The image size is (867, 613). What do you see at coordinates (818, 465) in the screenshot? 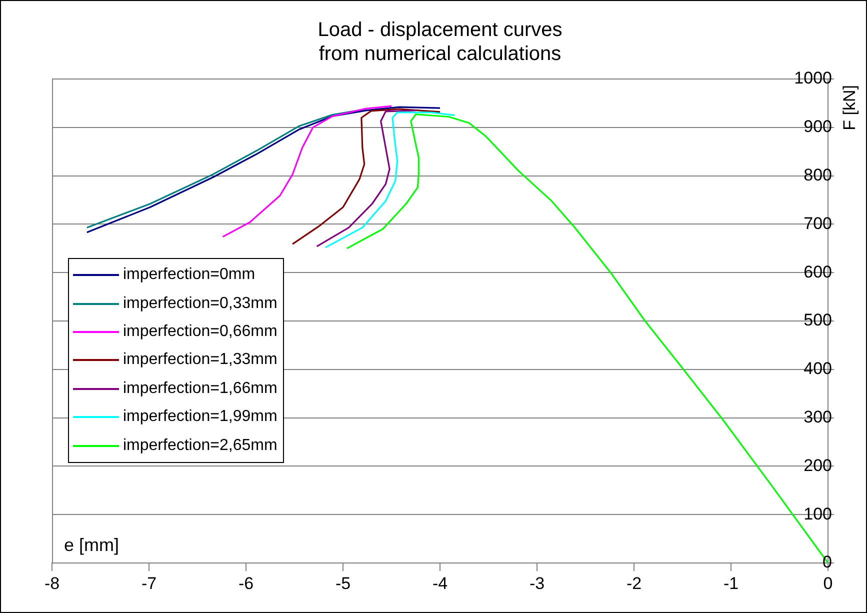
I see `y-tick-label: 200` at bounding box center [818, 465].